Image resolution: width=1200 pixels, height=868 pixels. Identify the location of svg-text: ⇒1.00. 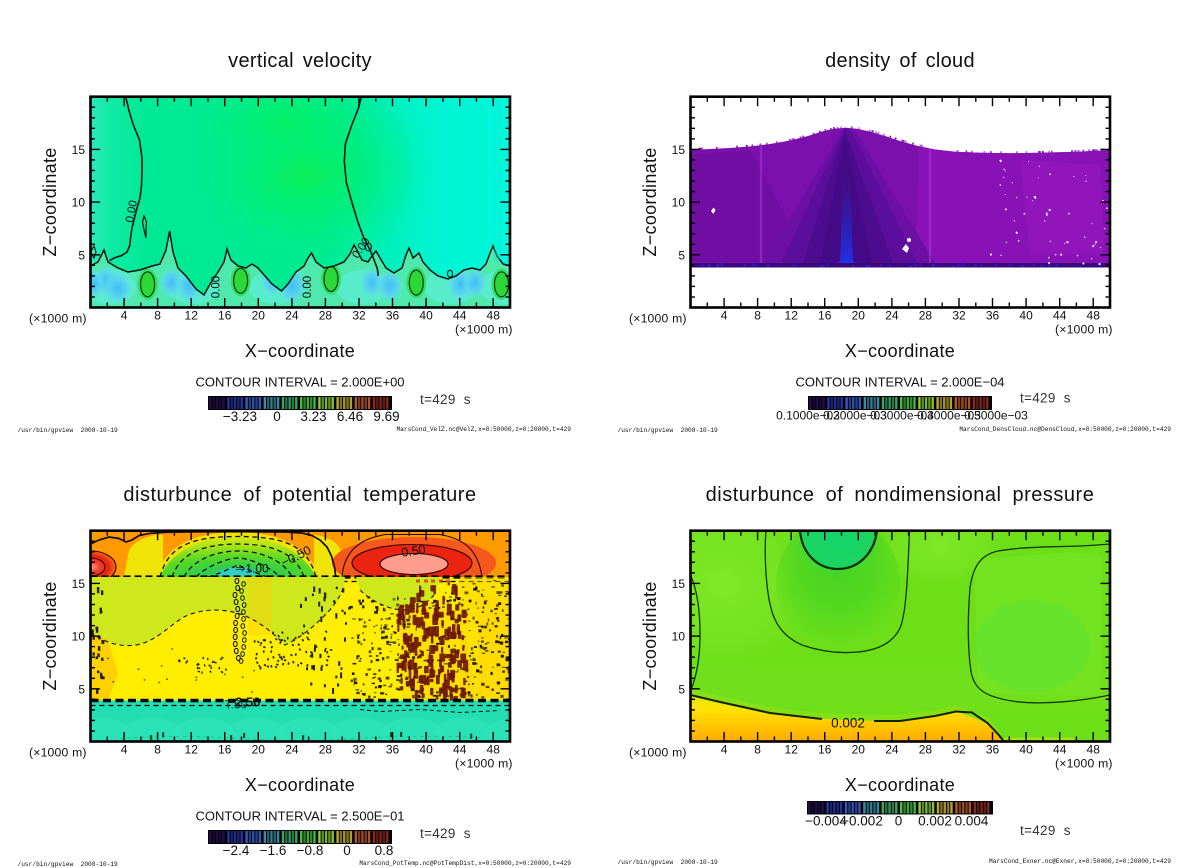
(252, 569).